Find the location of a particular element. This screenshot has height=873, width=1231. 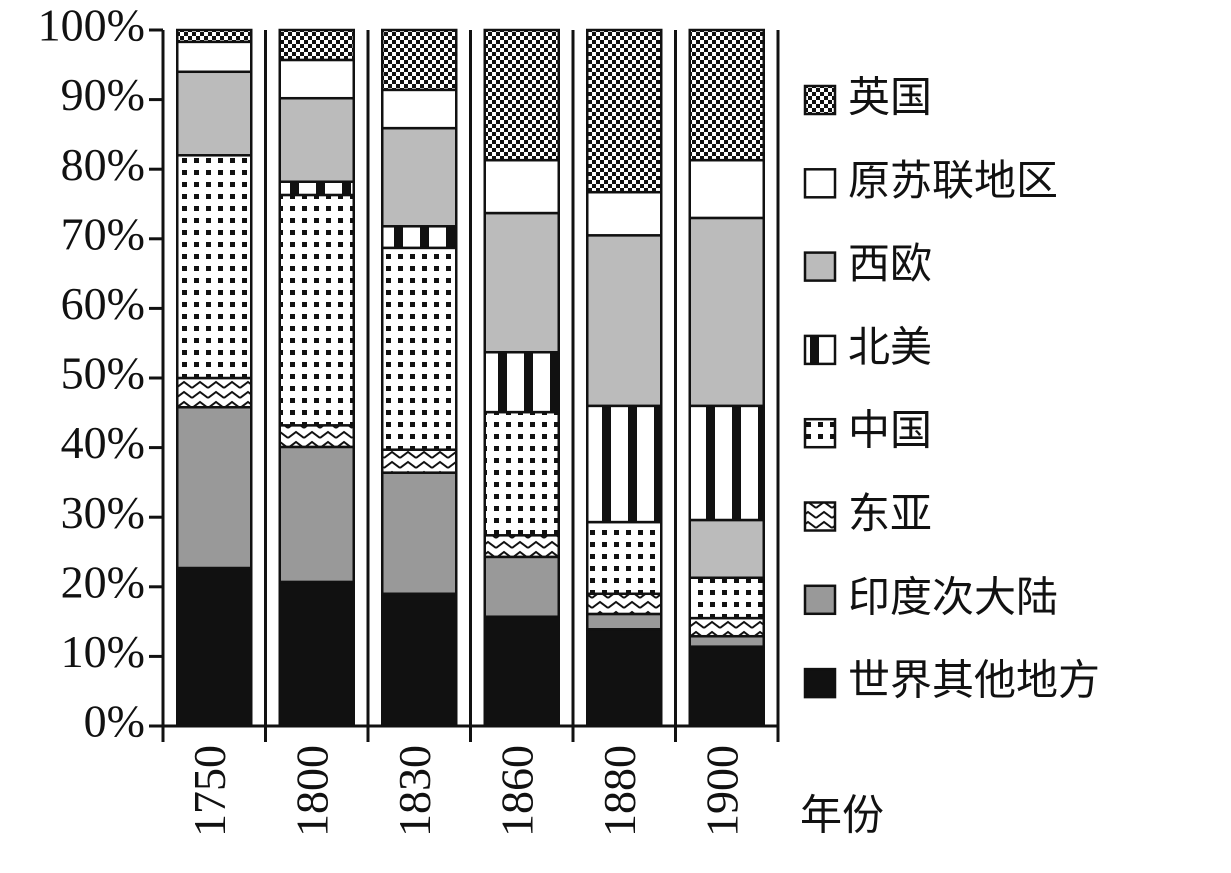

legend-label: 中国 is located at coordinates (890, 430).